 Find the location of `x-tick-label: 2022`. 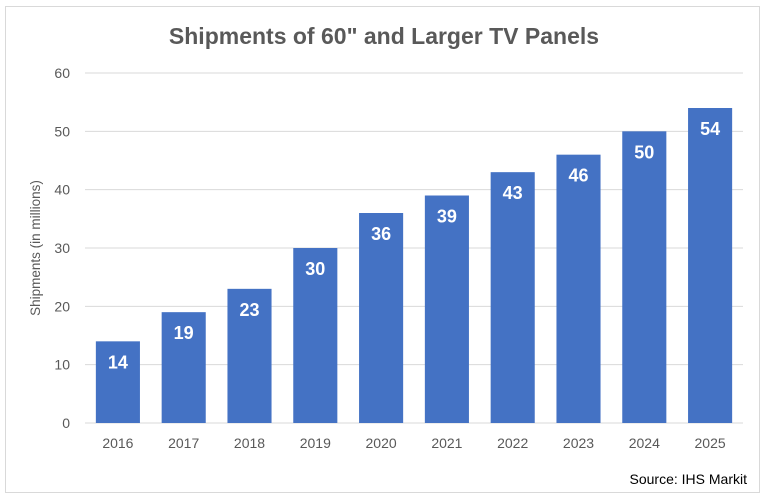

x-tick-label: 2022 is located at coordinates (512, 443).